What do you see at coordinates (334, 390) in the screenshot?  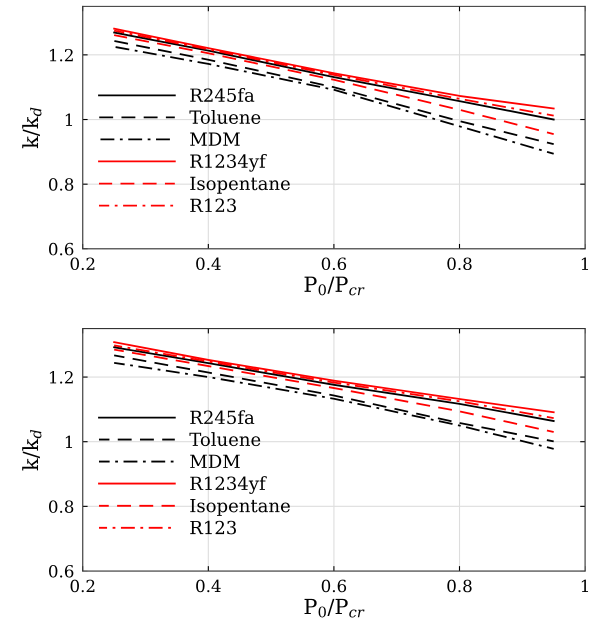 I see `line-series` at bounding box center [334, 390].